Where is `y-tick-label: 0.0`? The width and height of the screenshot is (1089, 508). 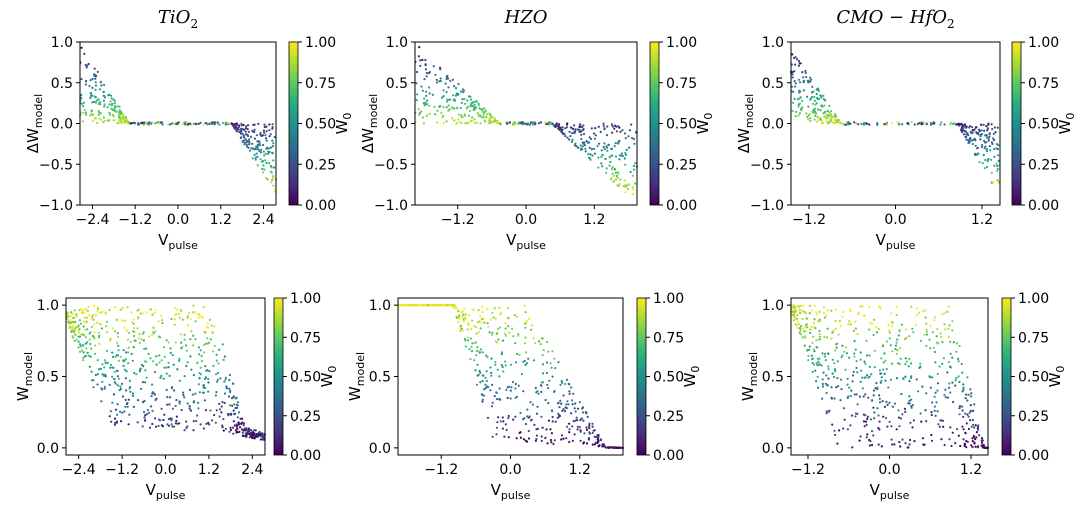 y-tick-label: 0.0 is located at coordinates (62, 125).